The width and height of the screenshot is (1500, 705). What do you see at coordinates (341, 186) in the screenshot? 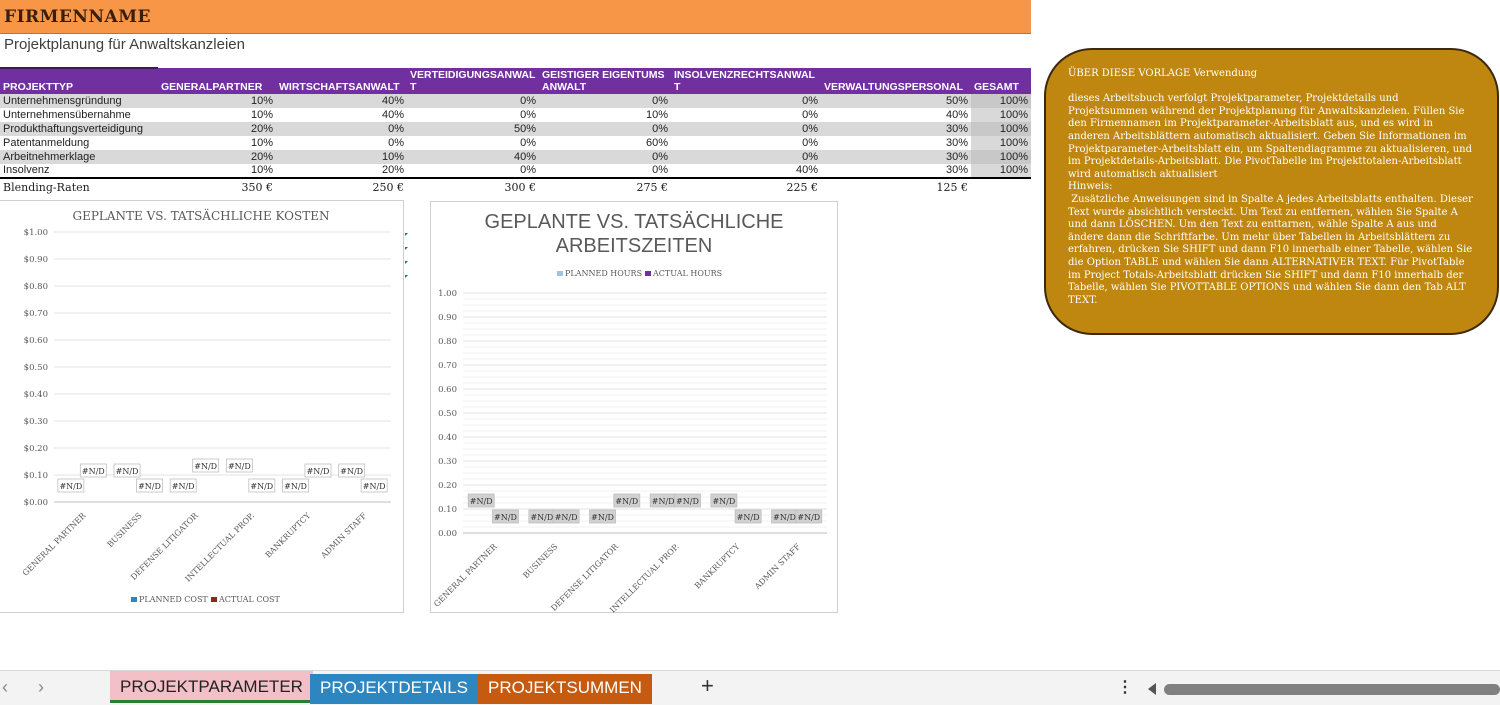
I see `rate-cell: 250 €` at bounding box center [341, 186].